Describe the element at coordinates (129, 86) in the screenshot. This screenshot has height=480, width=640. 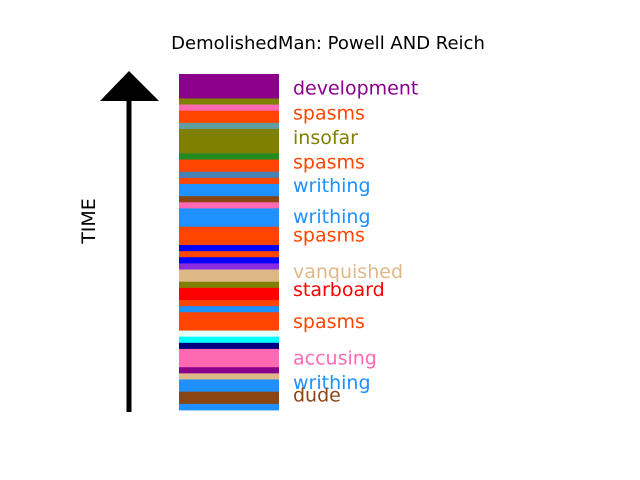
I see `time-arrow-head` at that location.